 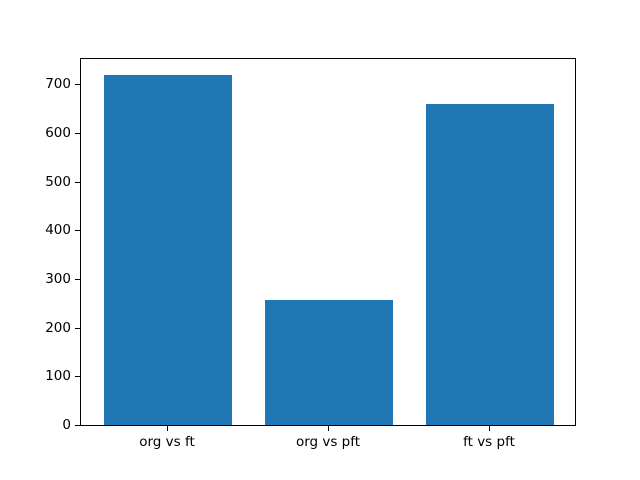 What do you see at coordinates (489, 442) in the screenshot?
I see `x-tick-label: ft vs pft` at bounding box center [489, 442].